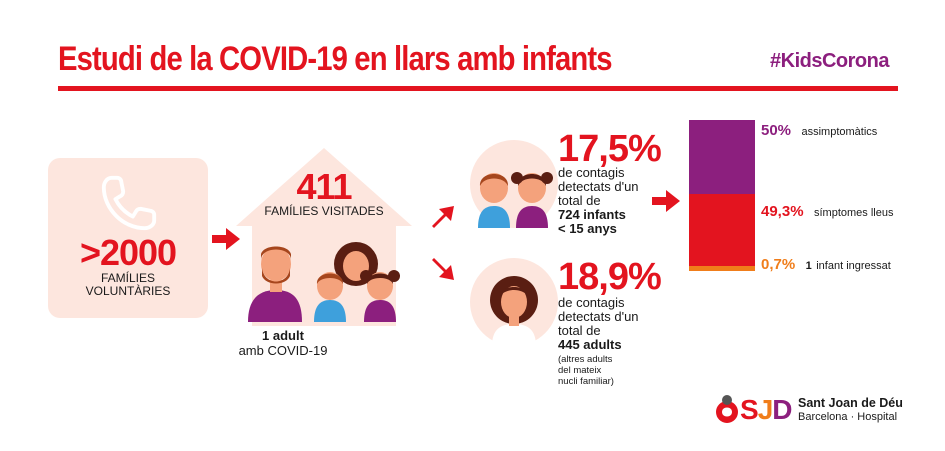 The image size is (945, 451). I want to click on bar-pct-asymptomatic: 50%, so click(776, 130).